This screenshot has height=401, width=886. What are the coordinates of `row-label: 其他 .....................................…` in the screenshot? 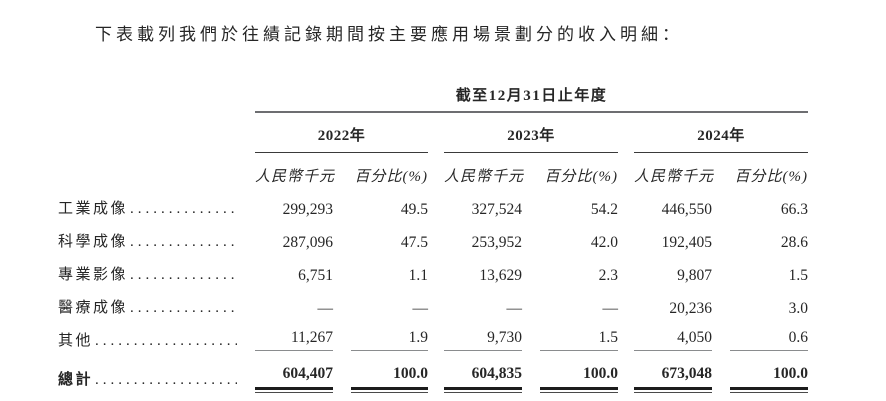 It's located at (156, 341).